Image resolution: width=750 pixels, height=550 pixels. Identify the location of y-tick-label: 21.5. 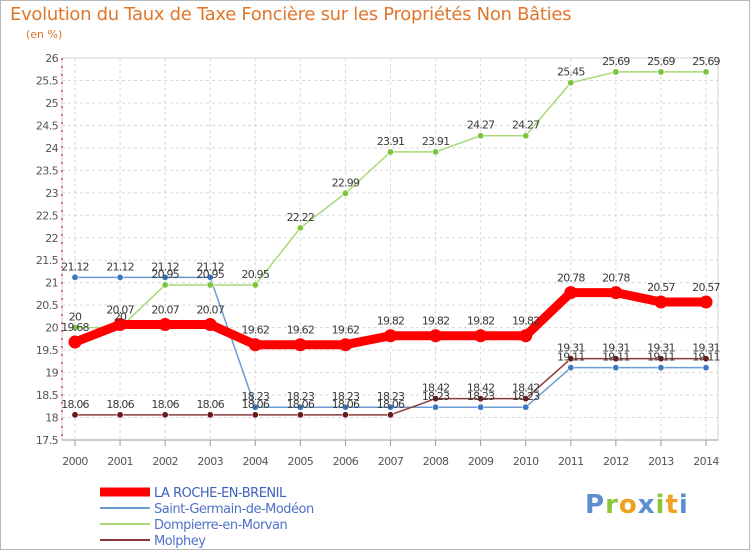
(47, 260).